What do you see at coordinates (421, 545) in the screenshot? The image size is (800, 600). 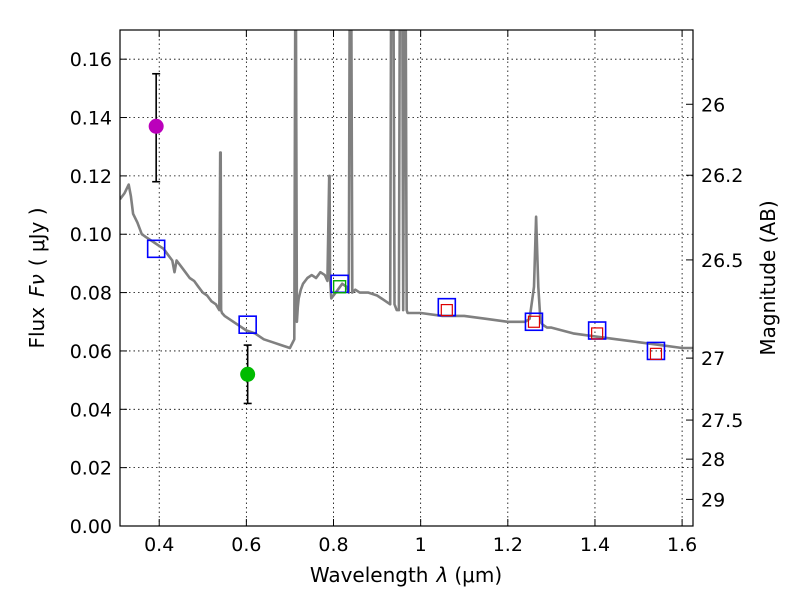 I see `x-tick-label: 1` at bounding box center [421, 545].